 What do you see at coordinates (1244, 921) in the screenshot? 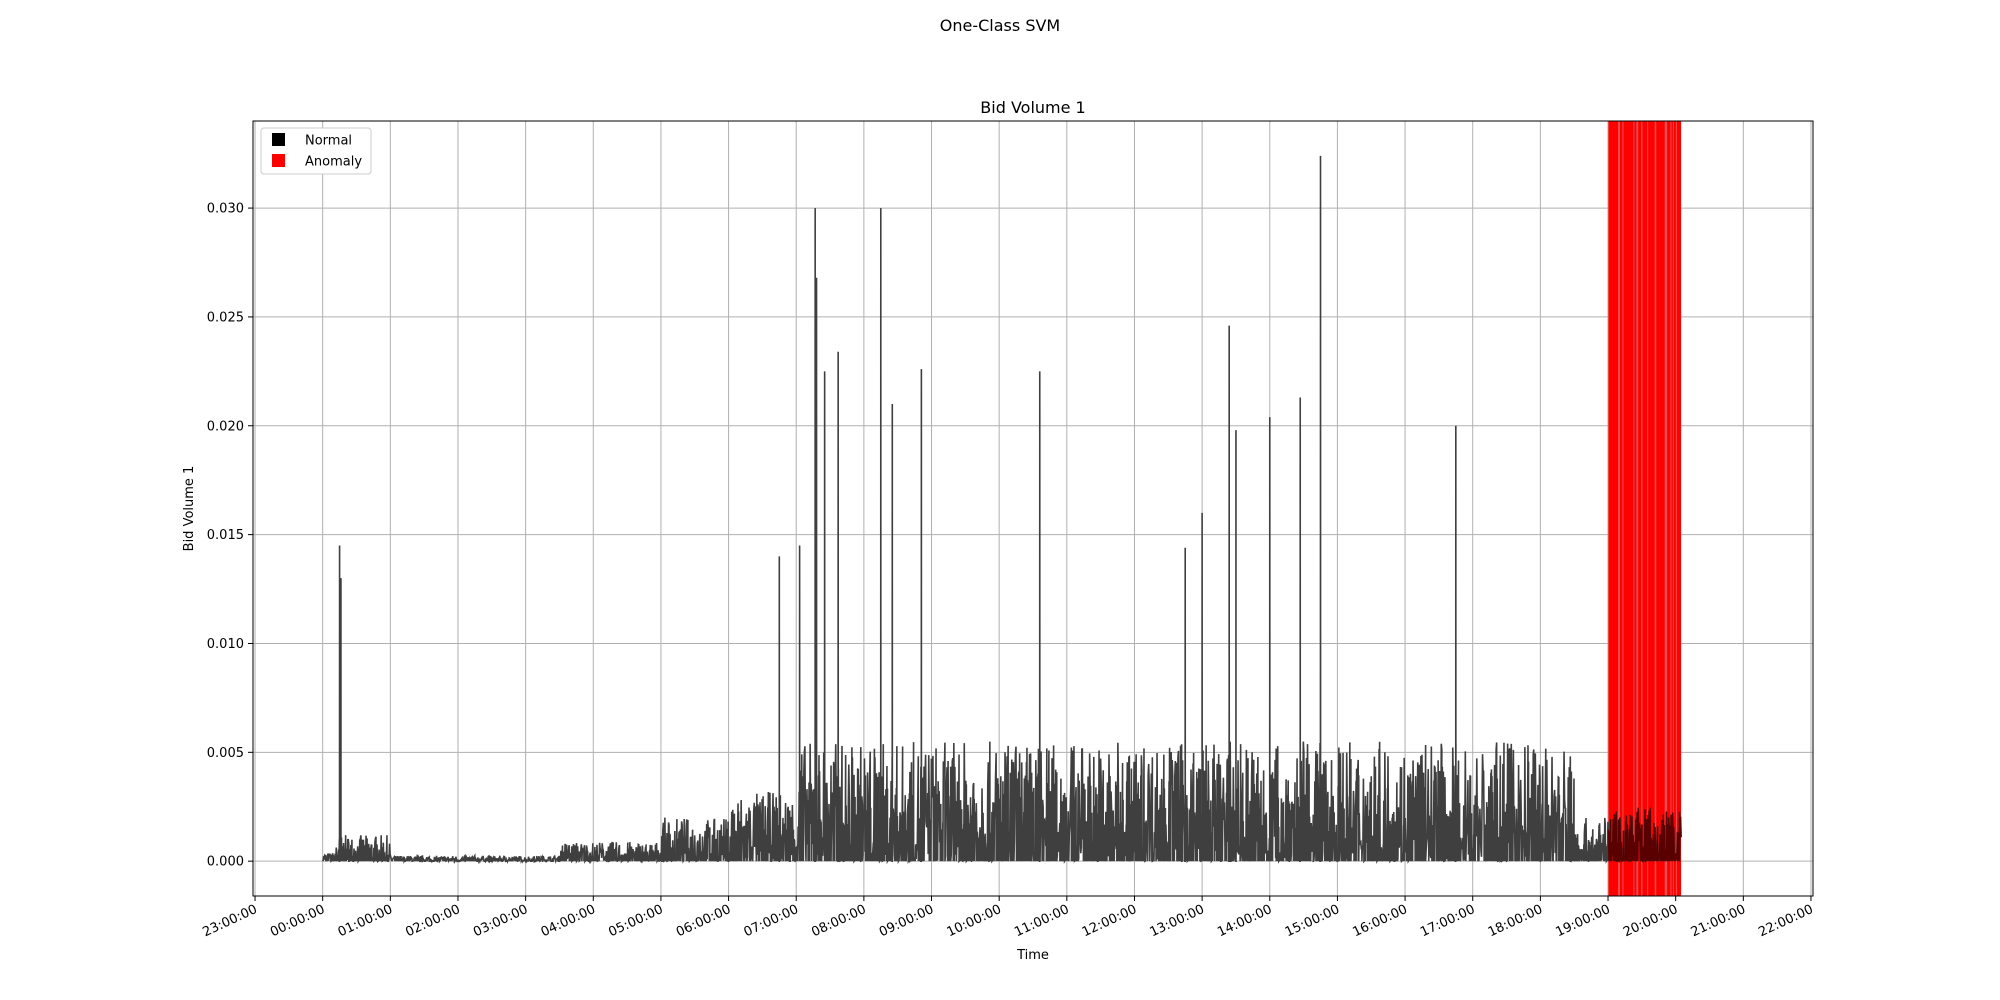
I see `x-tick-label: 14:00:00` at bounding box center [1244, 921].